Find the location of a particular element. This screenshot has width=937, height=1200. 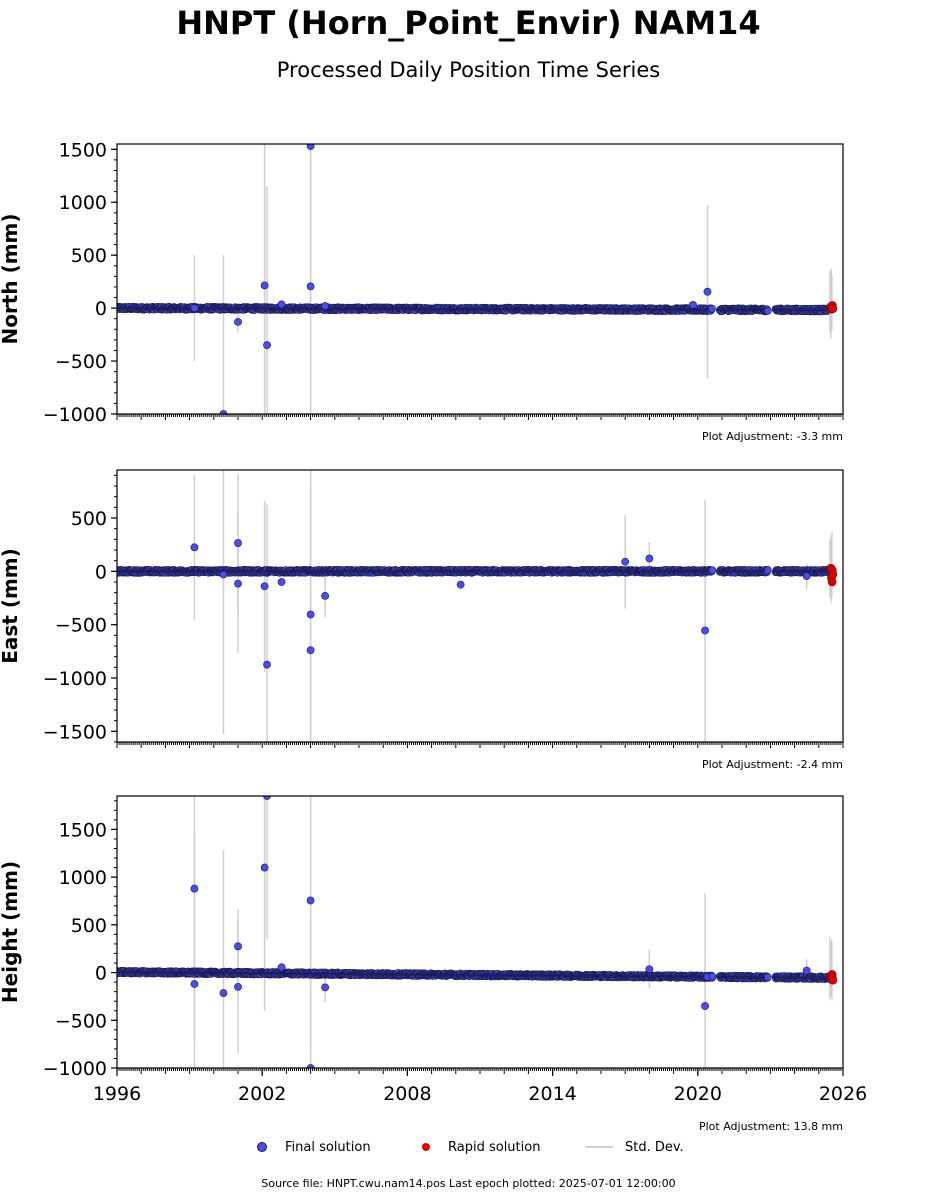

plot-adjustment-label: Plot Adjustment: -3.3 mm is located at coordinates (772, 436).